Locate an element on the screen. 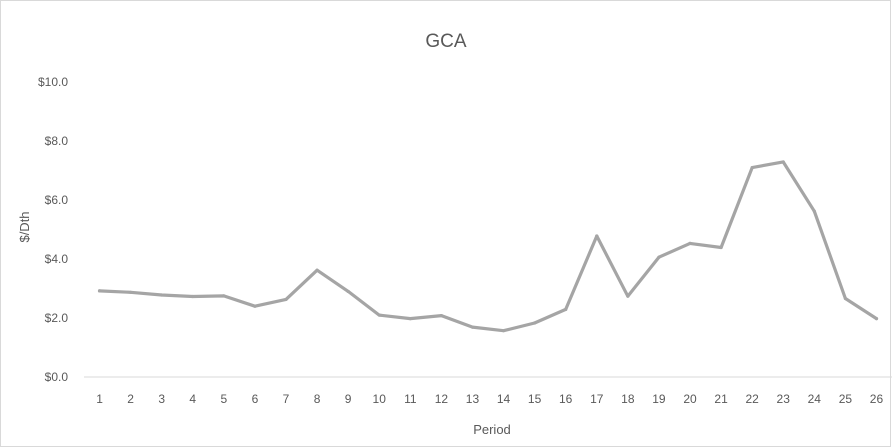  y-tick-label: $4.0 is located at coordinates (57, 259).